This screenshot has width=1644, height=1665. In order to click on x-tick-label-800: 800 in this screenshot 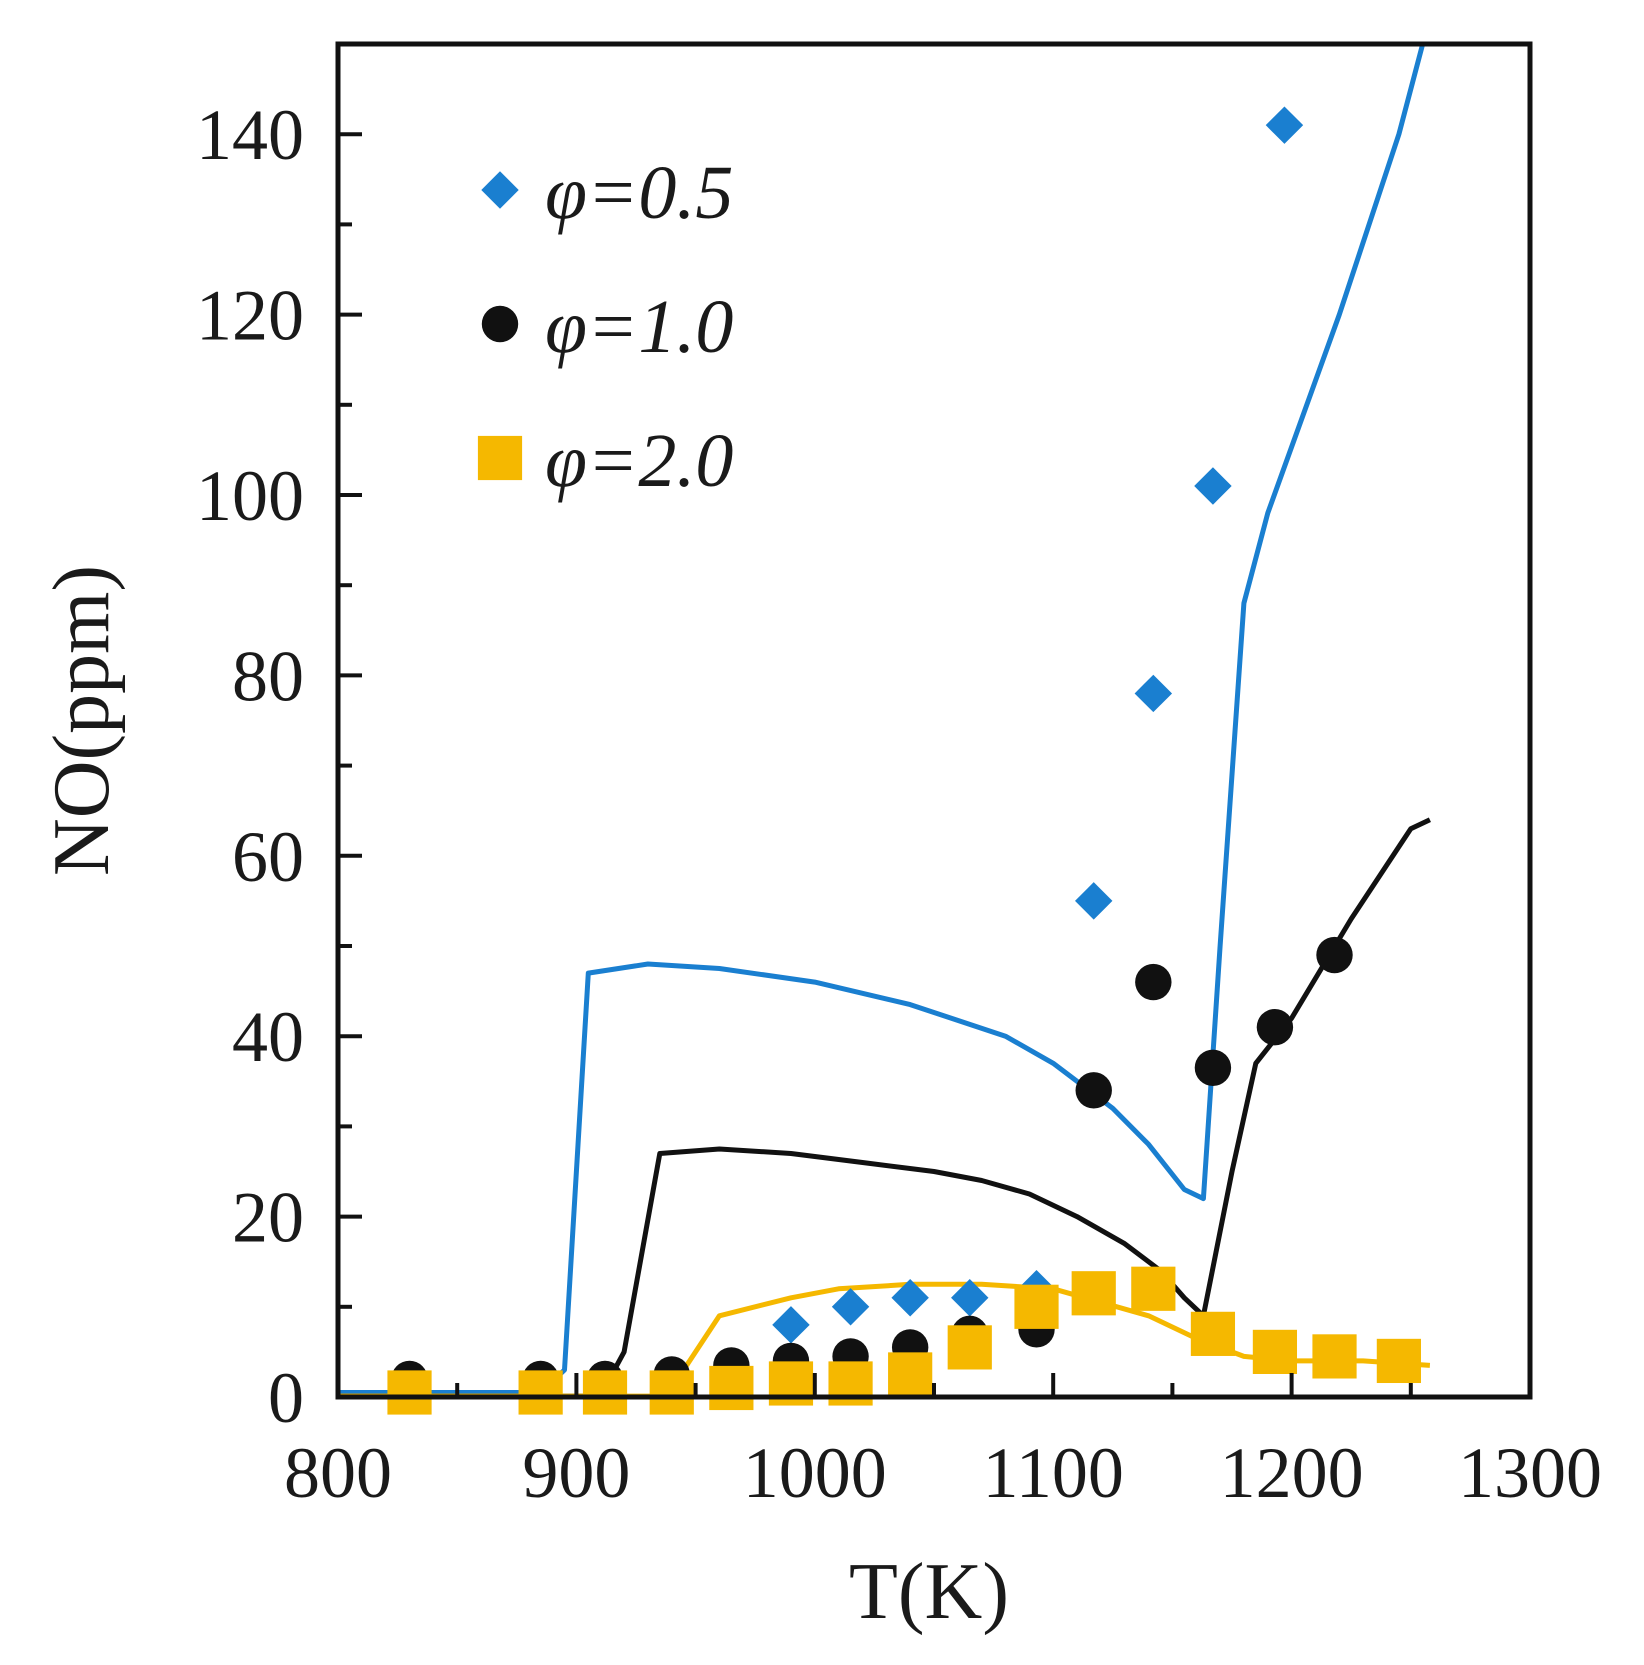, I will do `click(338, 1473)`.